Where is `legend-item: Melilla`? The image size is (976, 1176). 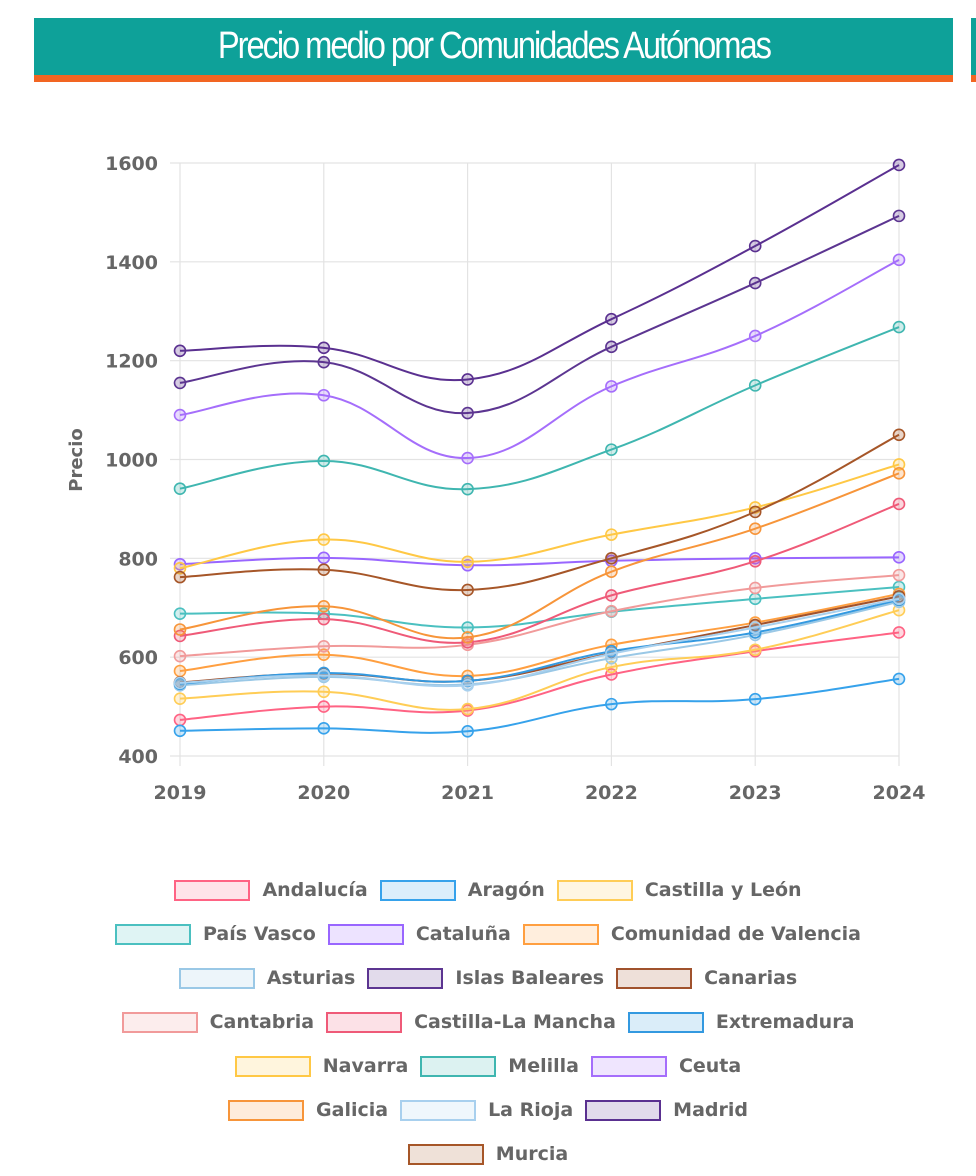 legend-item: Melilla is located at coordinates (499, 1066).